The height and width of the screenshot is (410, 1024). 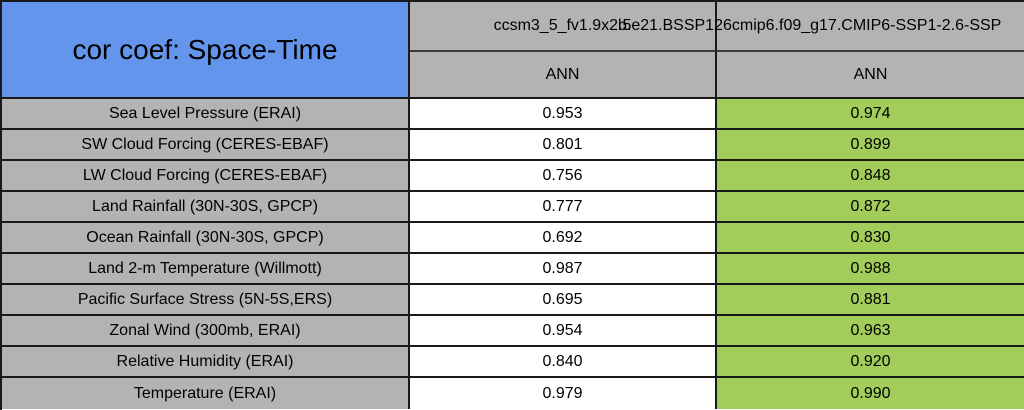 I want to click on model1-value: 0.777, so click(x=562, y=206).